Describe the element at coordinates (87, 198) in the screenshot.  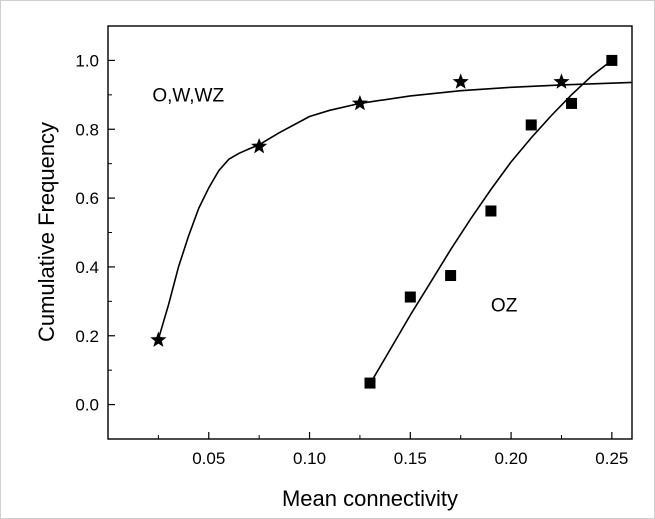
I see `y-tick-label: 0.6` at that location.